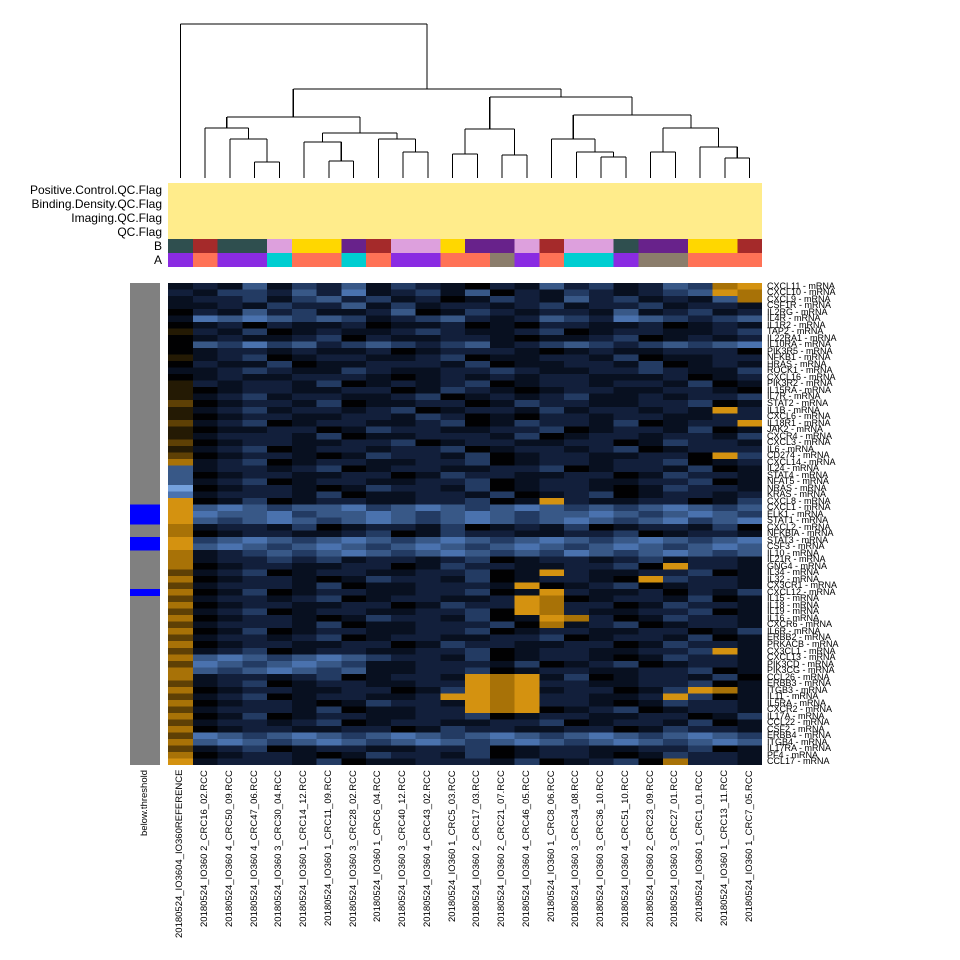  I want to click on annotation-B-cell, so click(230, 246).